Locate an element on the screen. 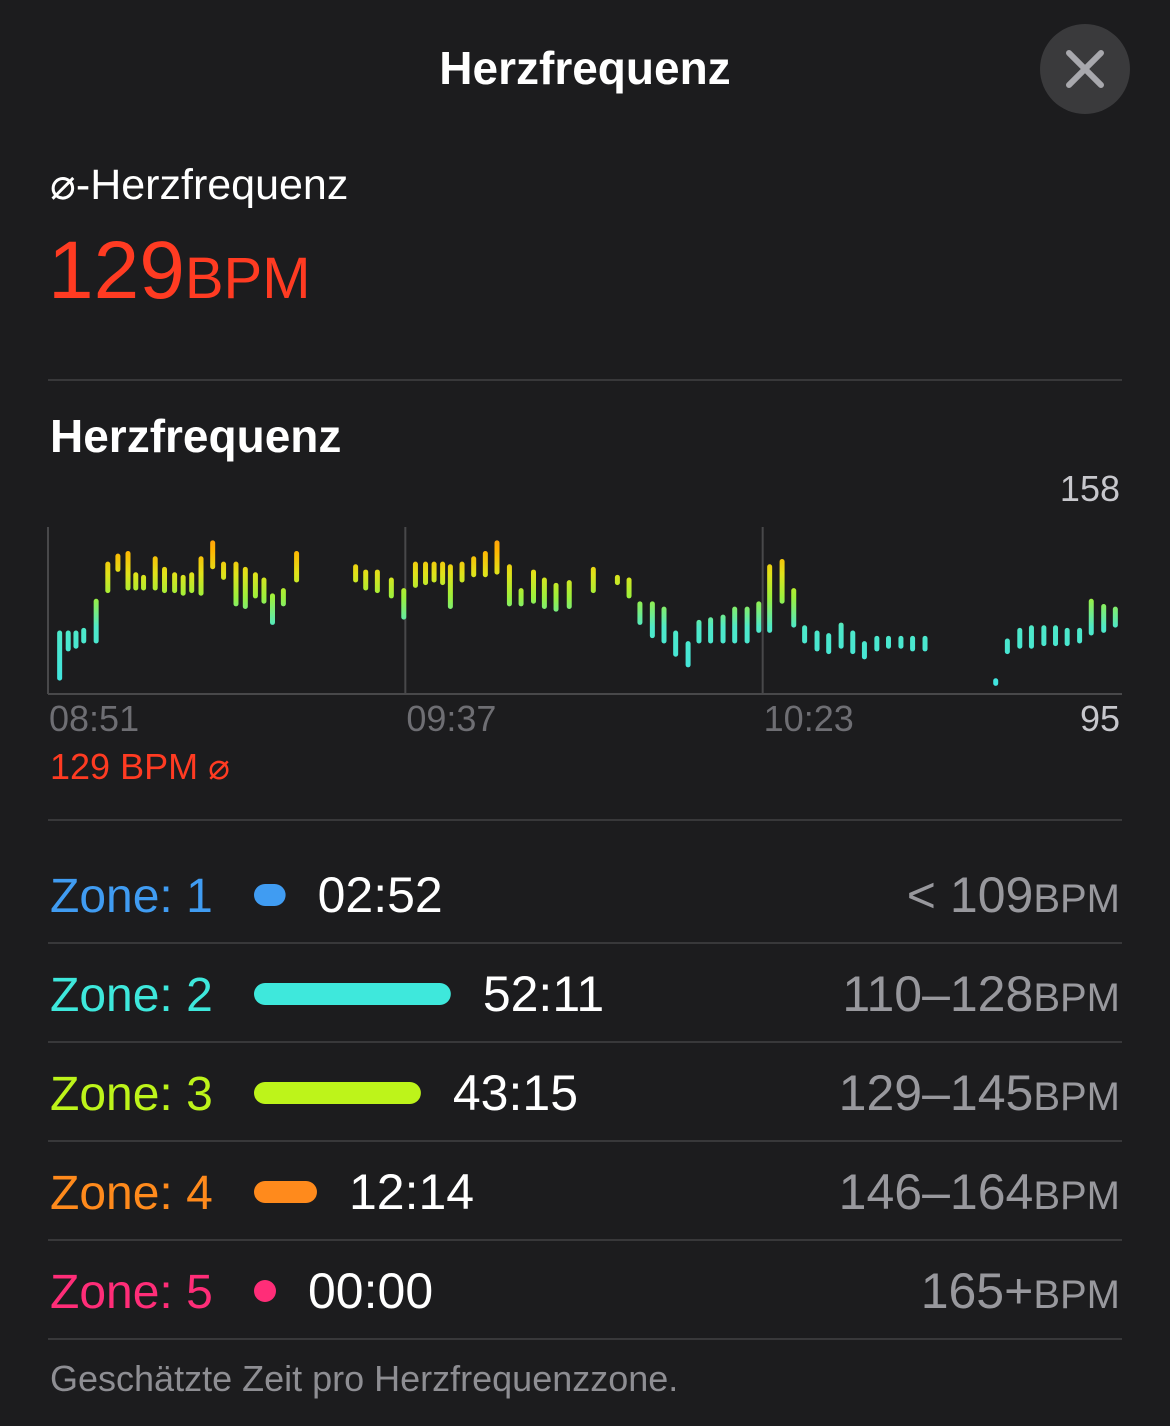 The image size is (1170, 1426). zone-range: 146–164BPM is located at coordinates (979, 1192).